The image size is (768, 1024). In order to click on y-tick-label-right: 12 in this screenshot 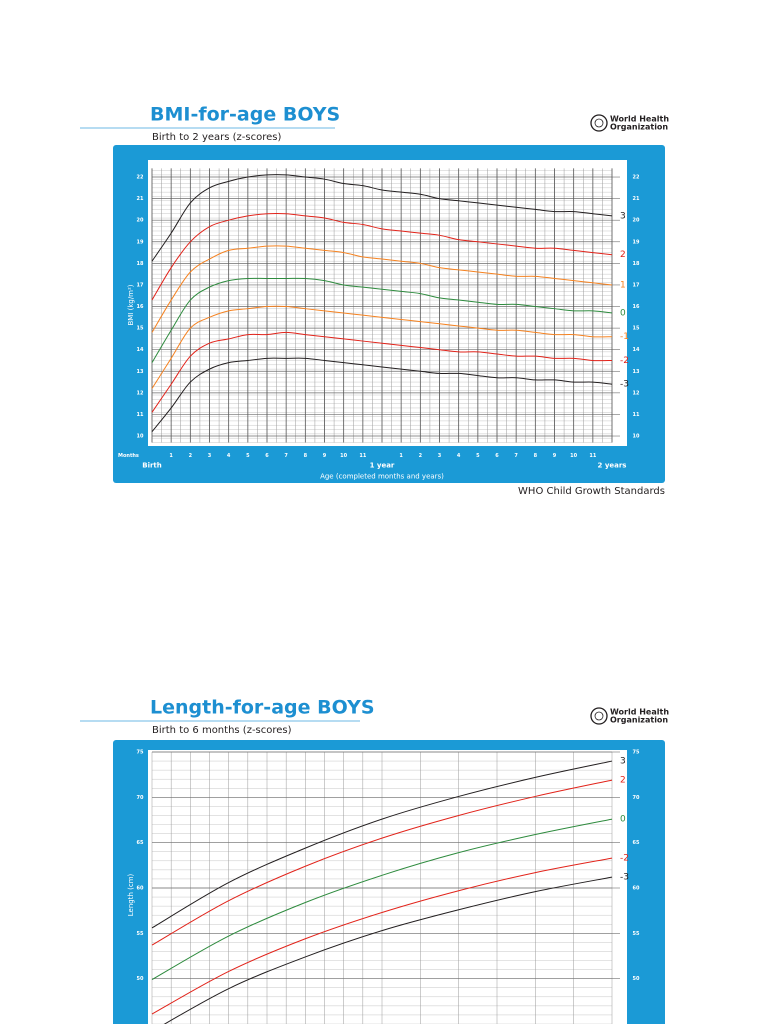, I will do `click(636, 393)`.